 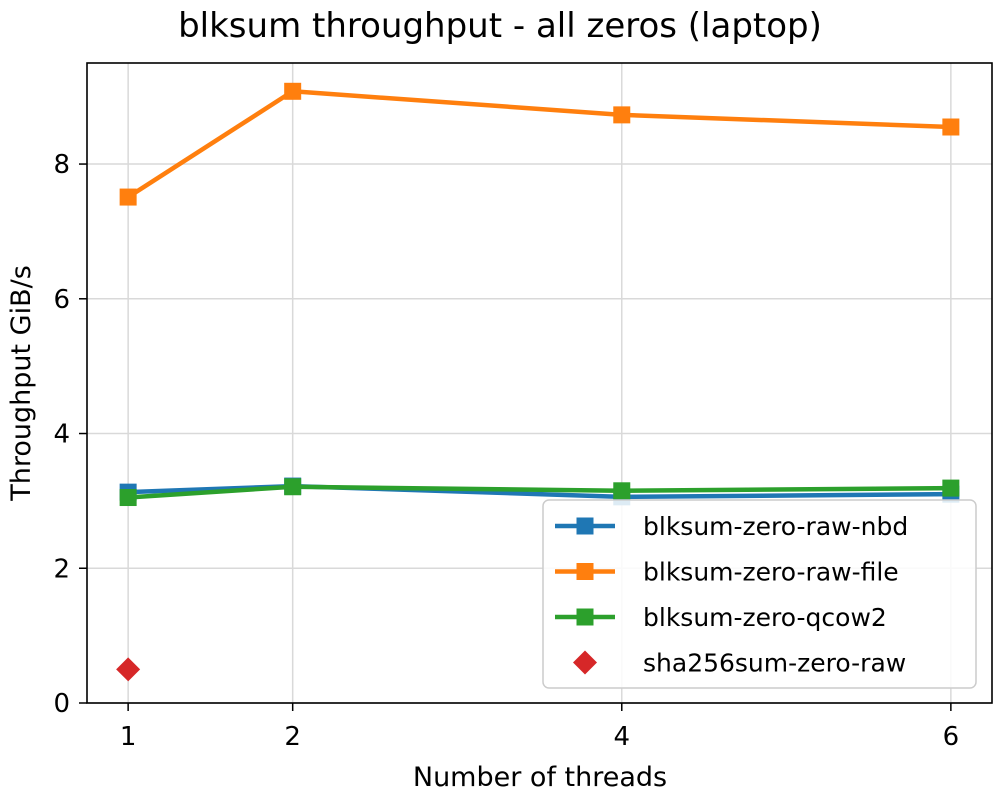 I want to click on y-tick-label: 8, so click(x=61, y=165).